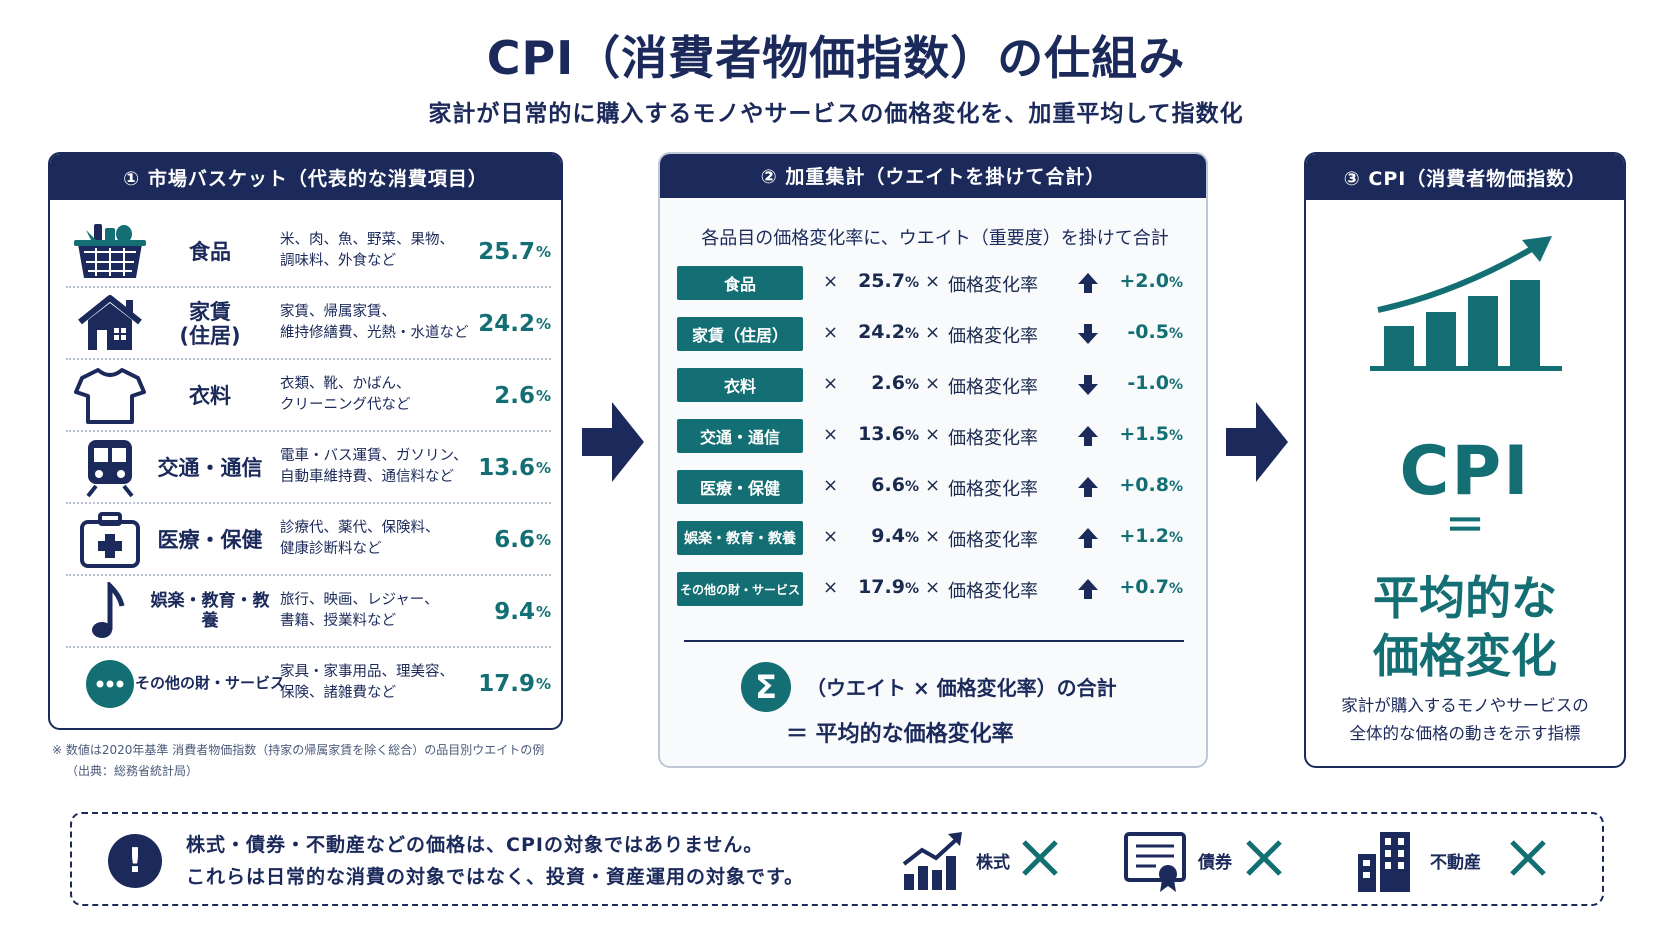  Describe the element at coordinates (367, 251) in the screenshot. I see `basket-item-desc: 米、肉、魚、野菜、果物、 調味料、外食など` at that location.